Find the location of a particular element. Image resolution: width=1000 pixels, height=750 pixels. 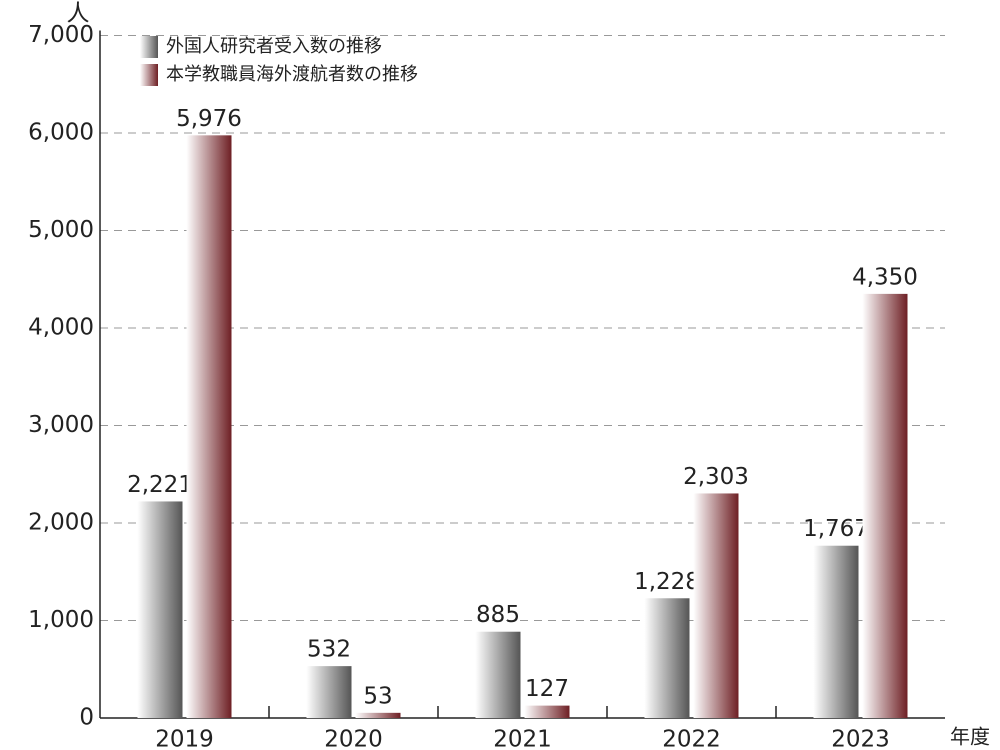

x-tick-label: 2021 is located at coordinates (522, 738).